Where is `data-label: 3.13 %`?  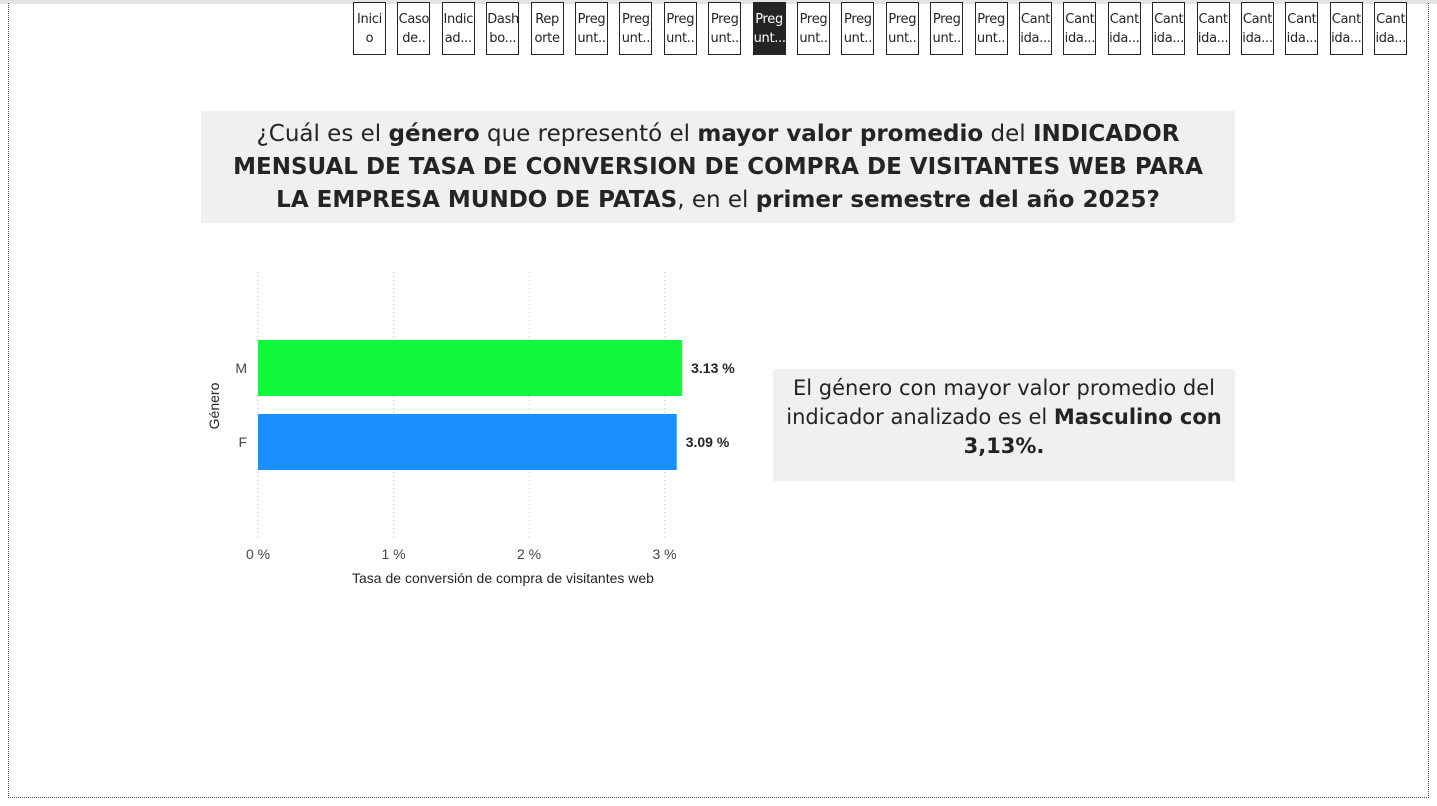 data-label: 3.13 % is located at coordinates (713, 368).